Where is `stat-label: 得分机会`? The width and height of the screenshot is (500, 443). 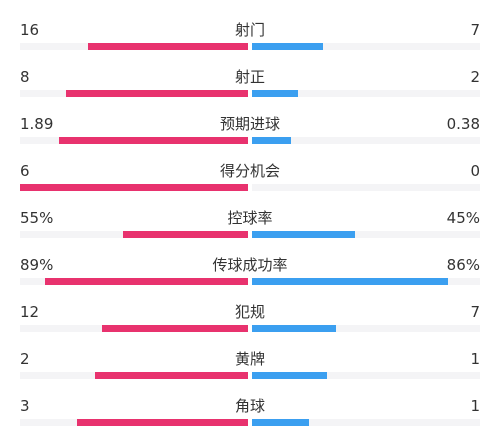
stat-label: 得分机会 is located at coordinates (249, 171).